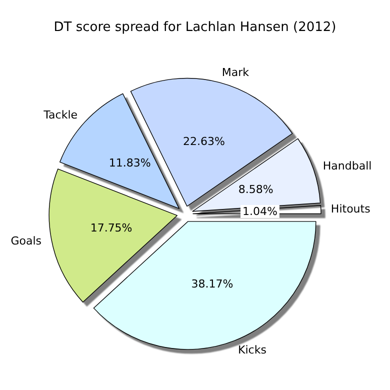 Image resolution: width=390 pixels, height=390 pixels. I want to click on slice-label: Handball, so click(347, 166).